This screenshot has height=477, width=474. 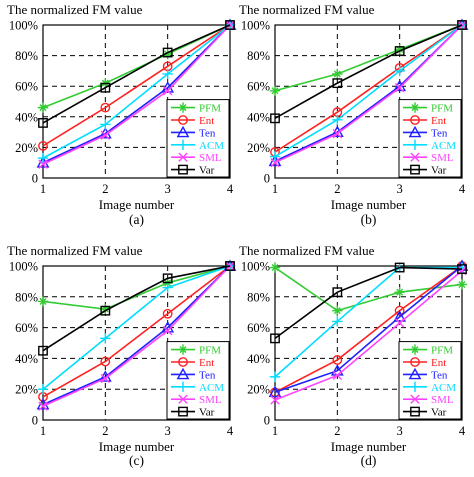 I want to click on y-tick-label: 0, so click(x=267, y=179).